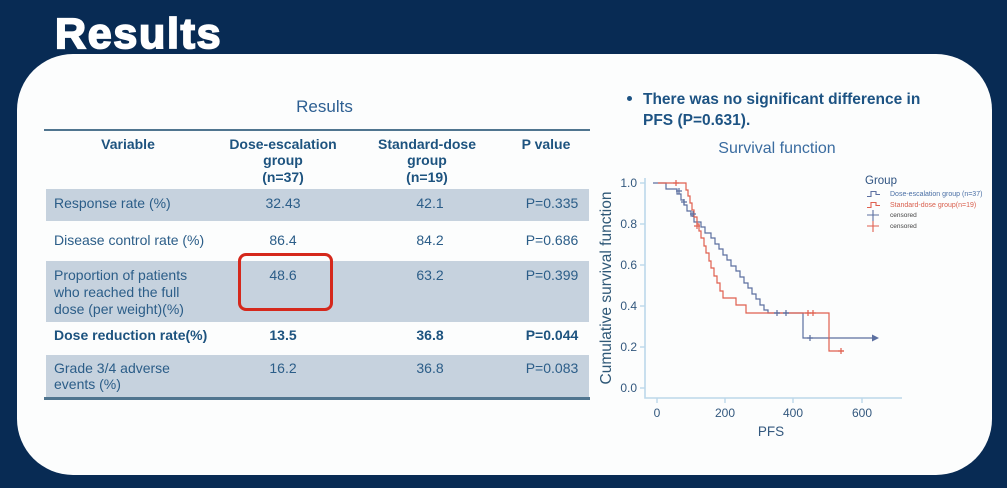 The width and height of the screenshot is (1007, 488). Describe the element at coordinates (725, 413) in the screenshot. I see `svg-text: 200` at that location.